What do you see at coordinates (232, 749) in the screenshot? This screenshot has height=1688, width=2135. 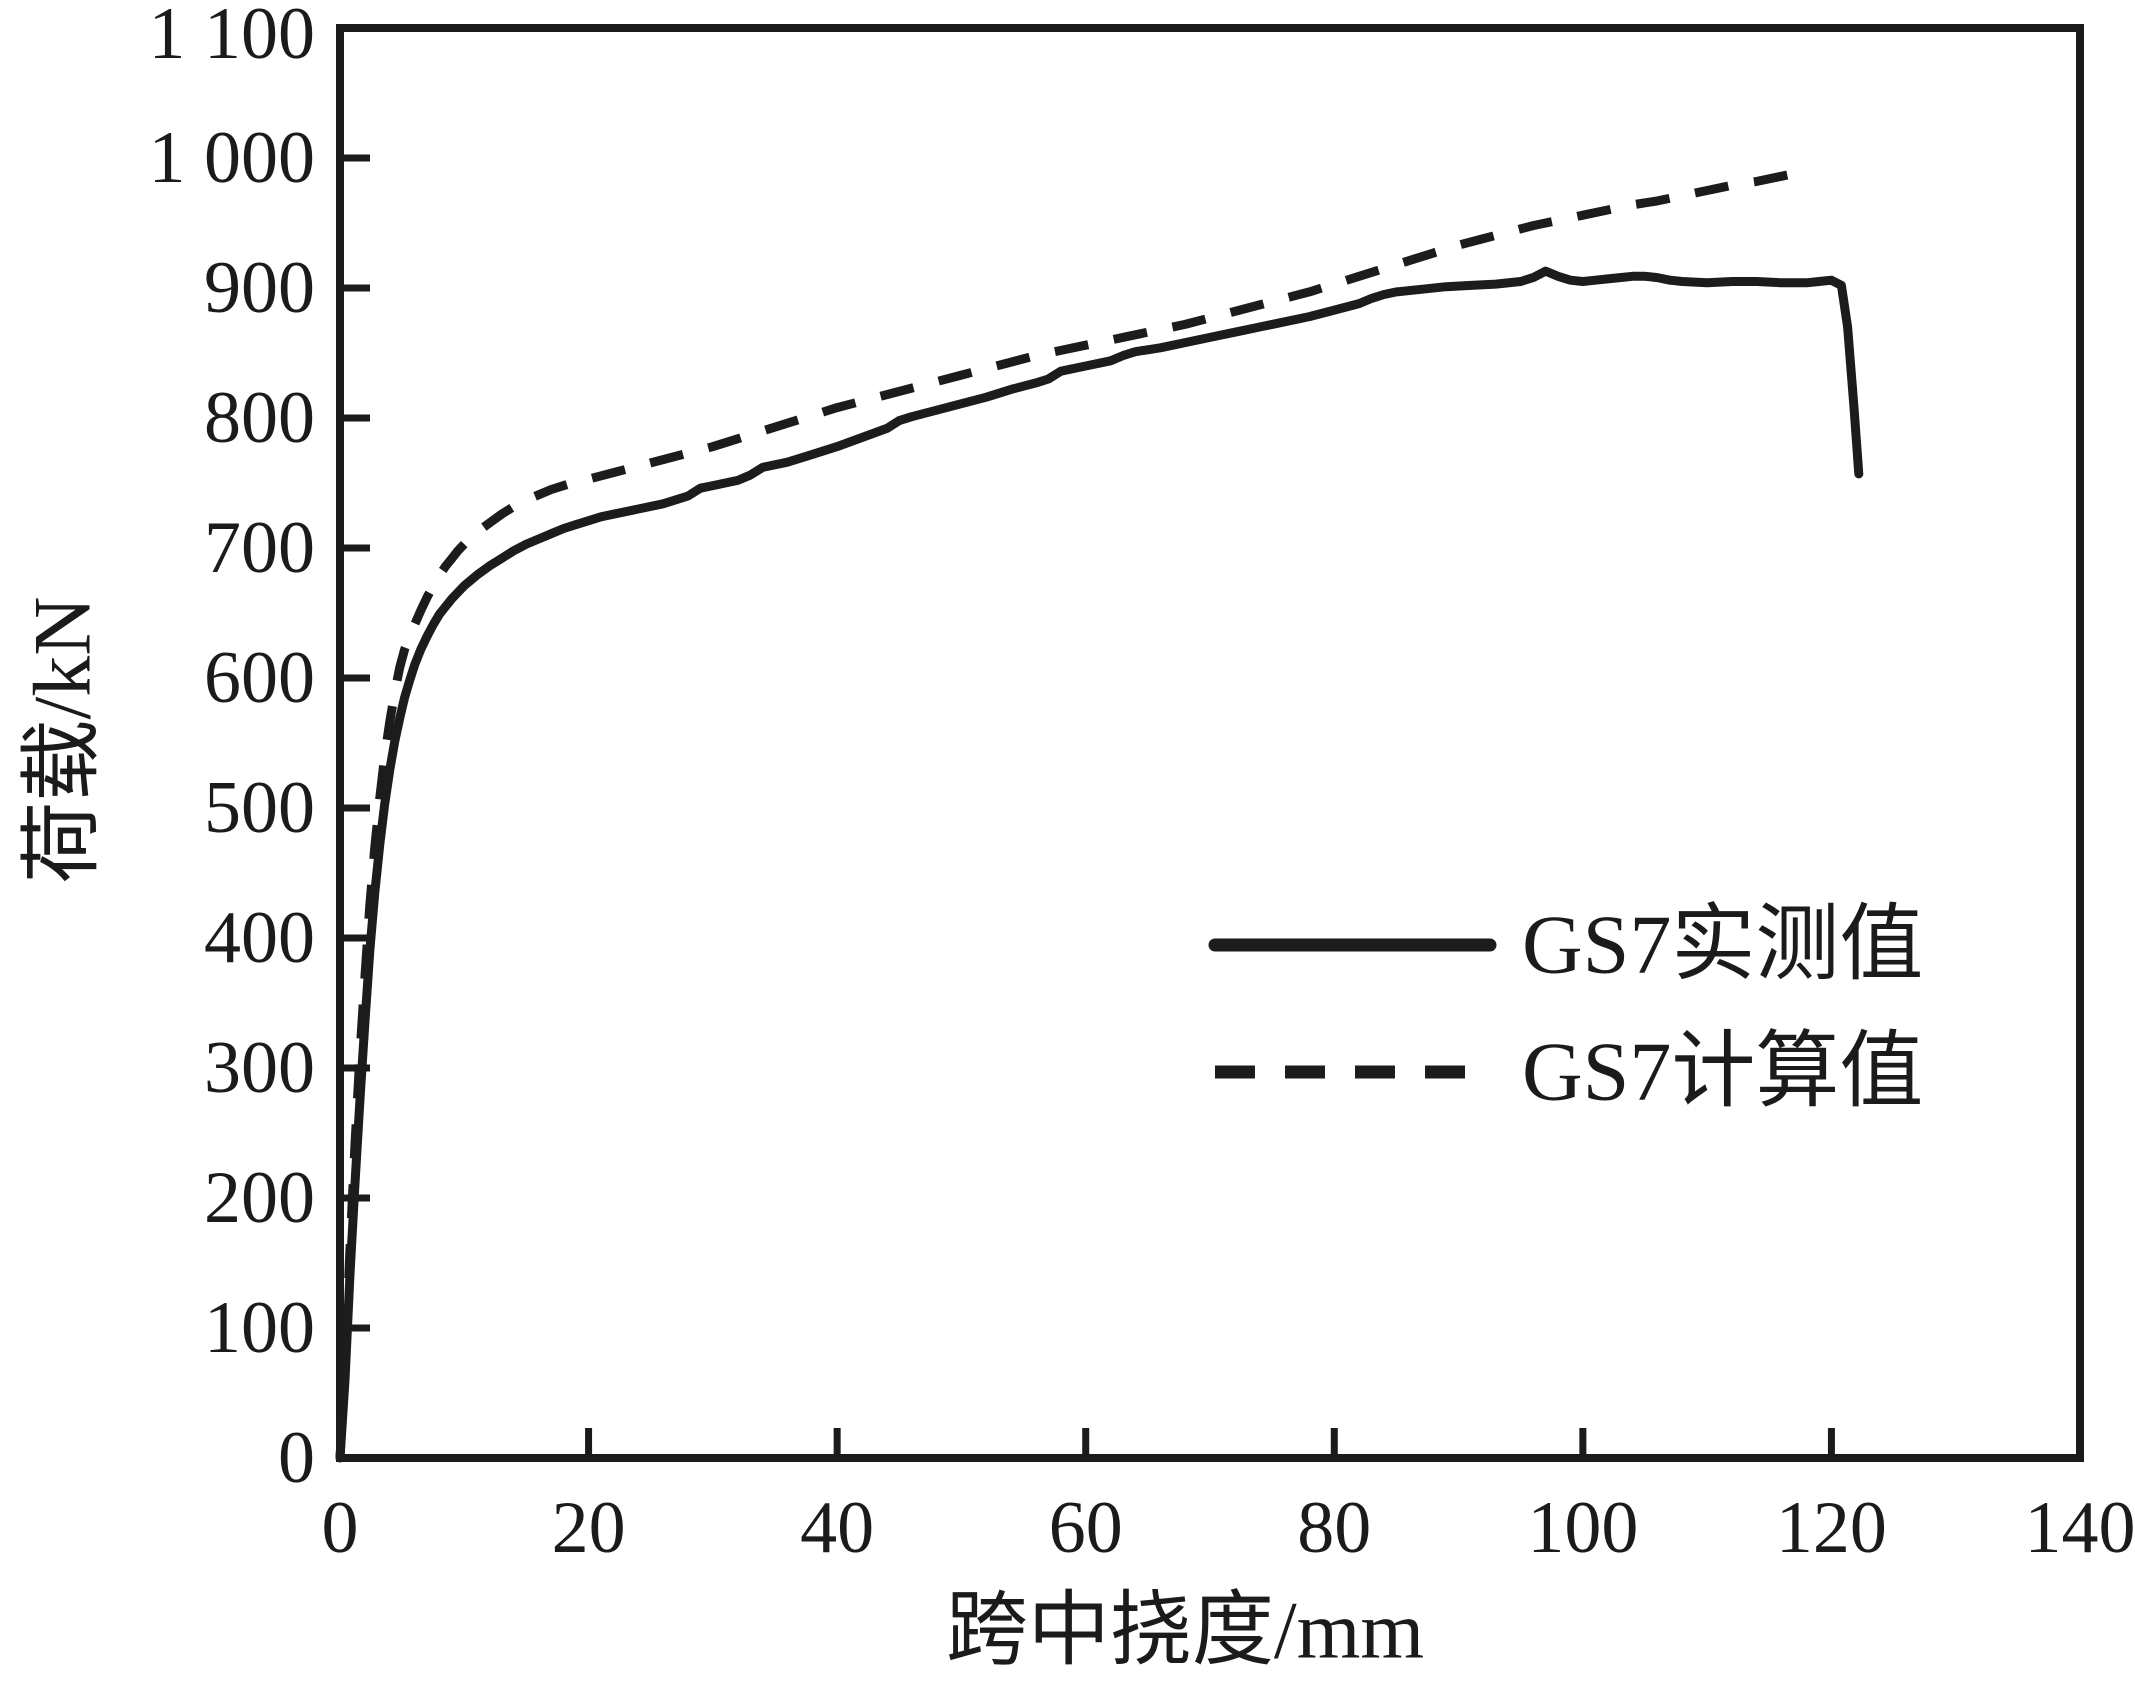 I see `y-axis-tick-labels: 0 100 200 300 400 500 600 700 800 900 1 000 1 100` at bounding box center [232, 749].